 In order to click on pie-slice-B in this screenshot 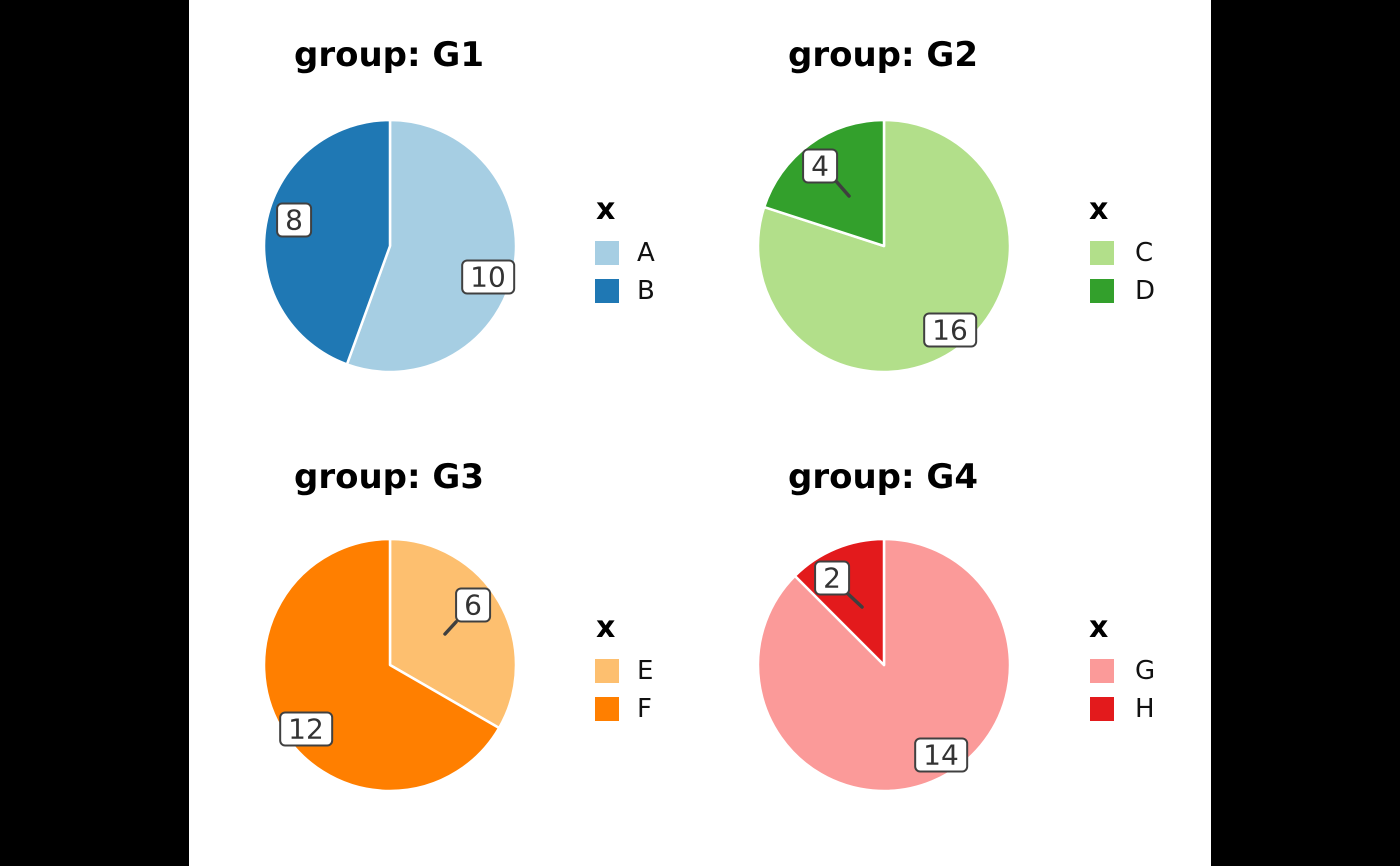, I will do `click(327, 242)`.